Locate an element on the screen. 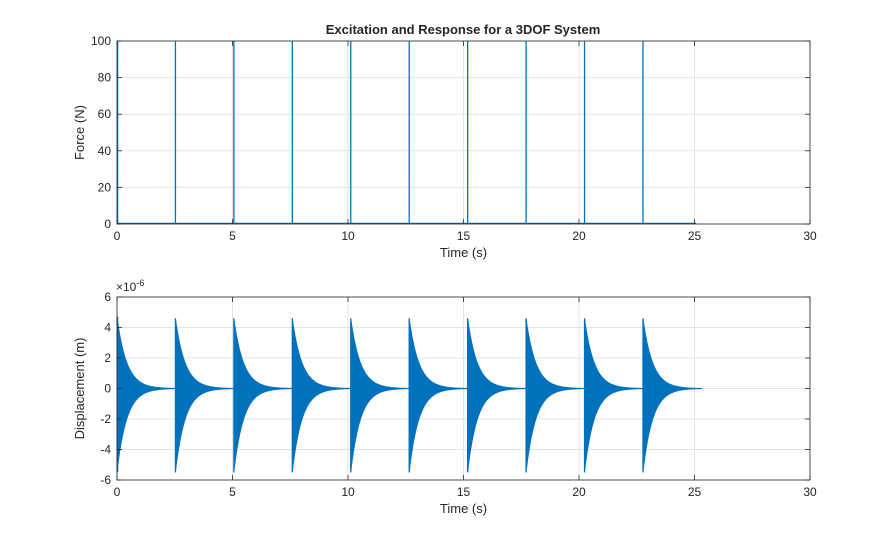 This screenshot has width=895, height=540. disp-y-tick-label: 0 is located at coordinates (107, 389).